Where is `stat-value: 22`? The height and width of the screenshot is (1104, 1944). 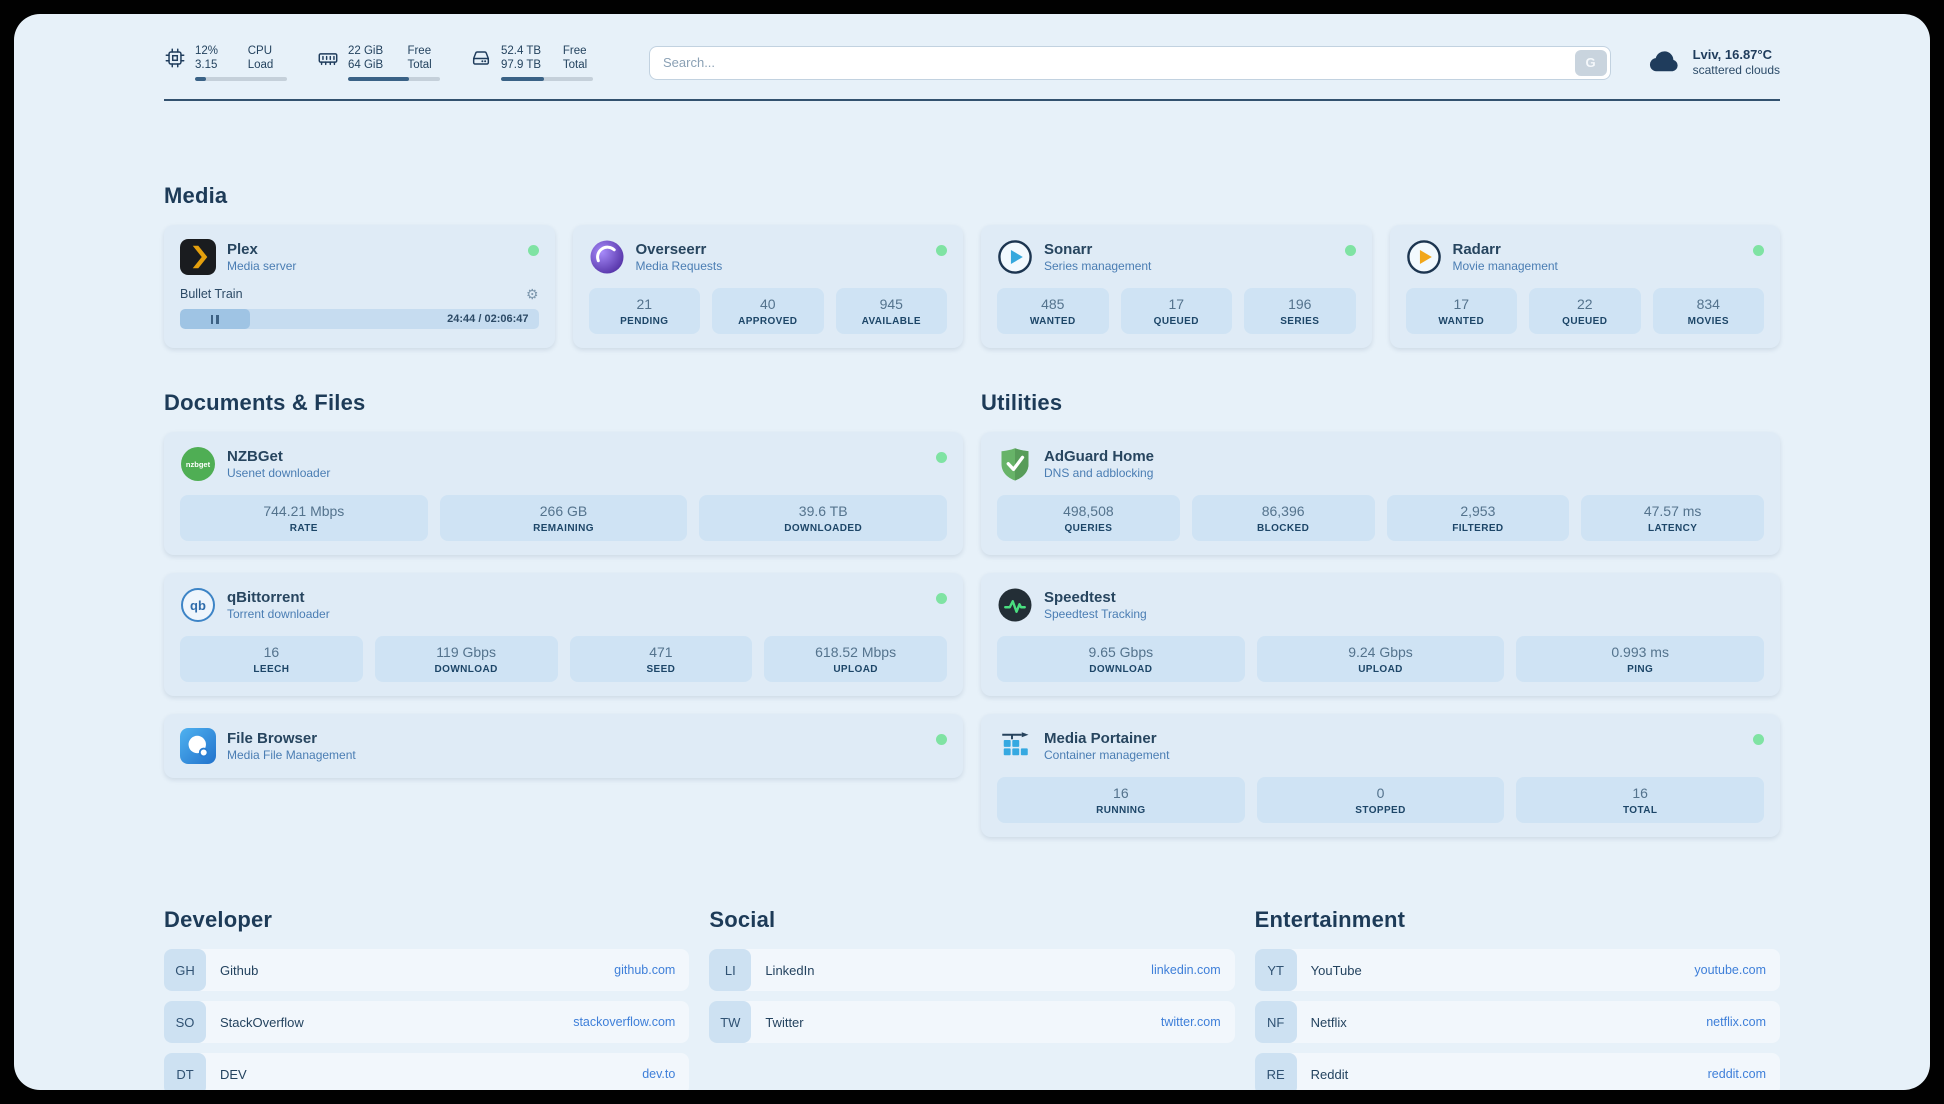
stat-value: 22 is located at coordinates (1584, 304).